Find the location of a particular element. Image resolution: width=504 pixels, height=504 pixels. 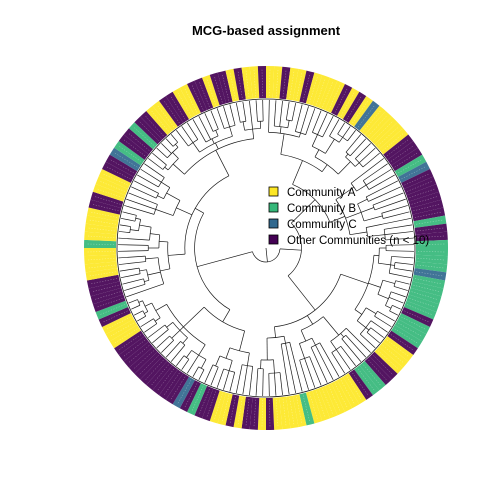

legend-item: Community C is located at coordinates (312, 224).